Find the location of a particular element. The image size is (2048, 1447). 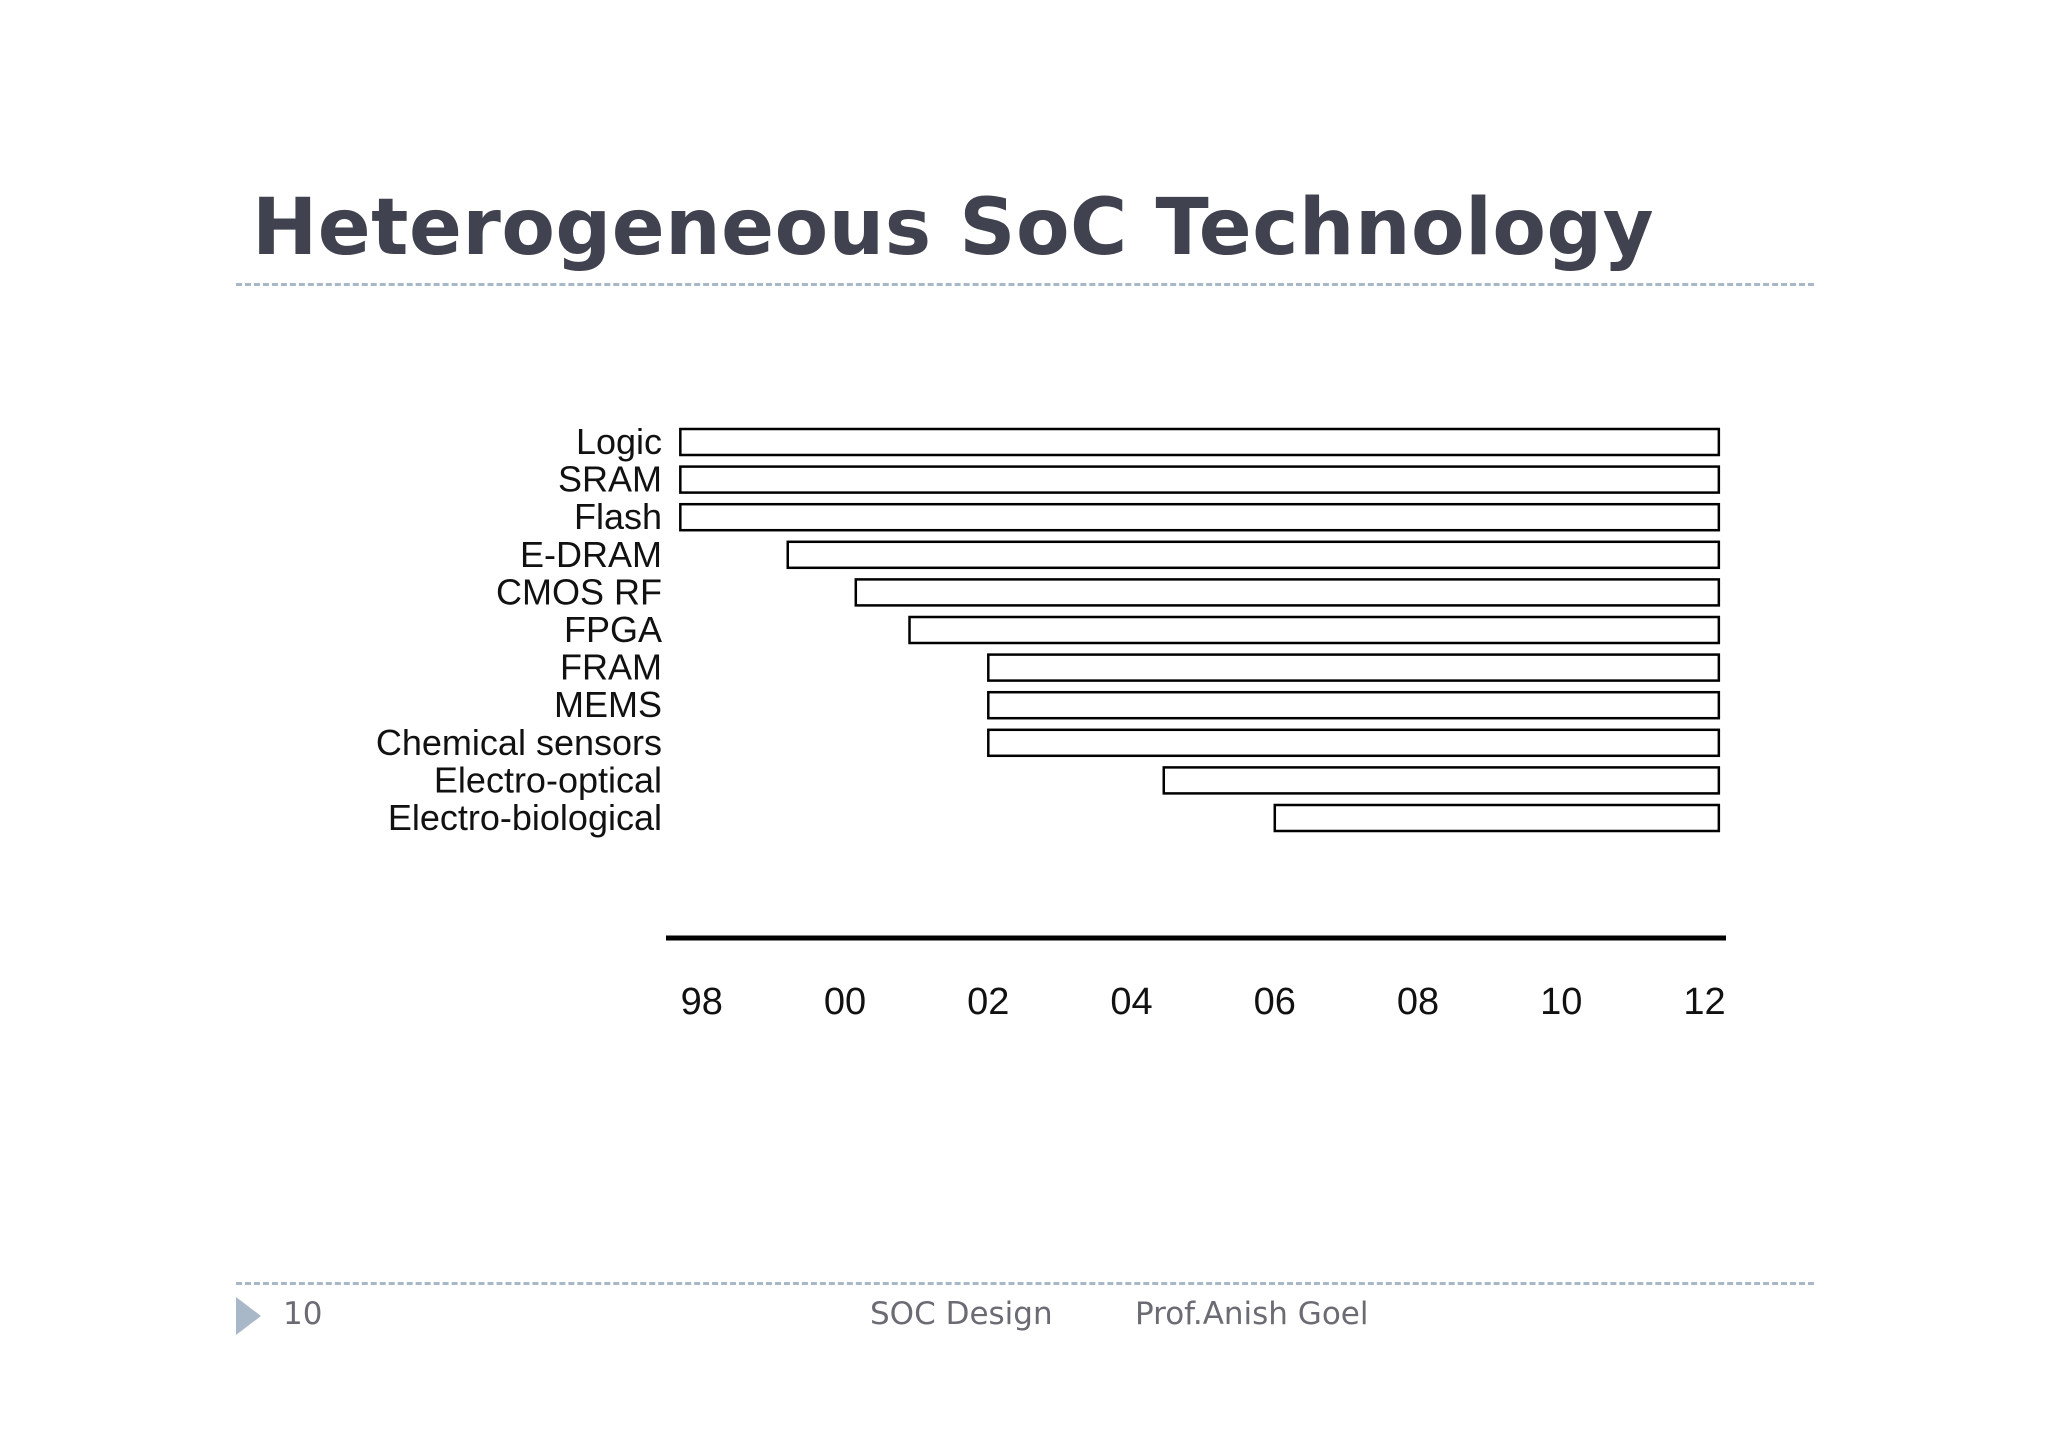

page-number: 10 is located at coordinates (303, 1314).